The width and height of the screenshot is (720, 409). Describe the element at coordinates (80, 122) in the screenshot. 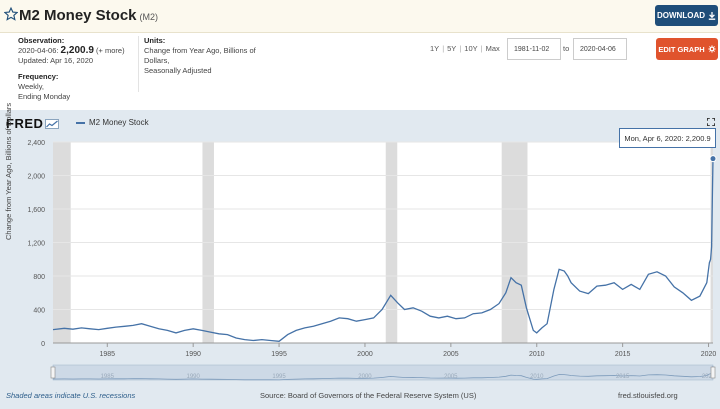

I see `legend-swatch` at that location.